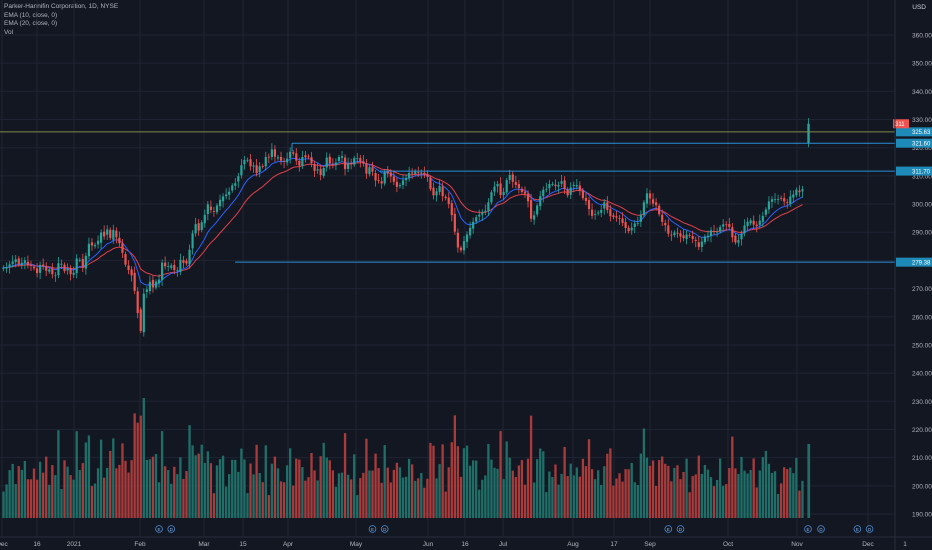  What do you see at coordinates (914, 262) in the screenshot?
I see `price-tag` at bounding box center [914, 262].